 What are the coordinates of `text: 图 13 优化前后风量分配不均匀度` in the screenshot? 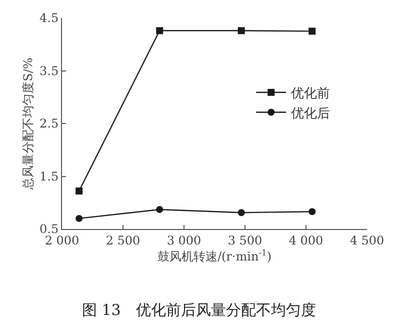 It's located at (199, 310).